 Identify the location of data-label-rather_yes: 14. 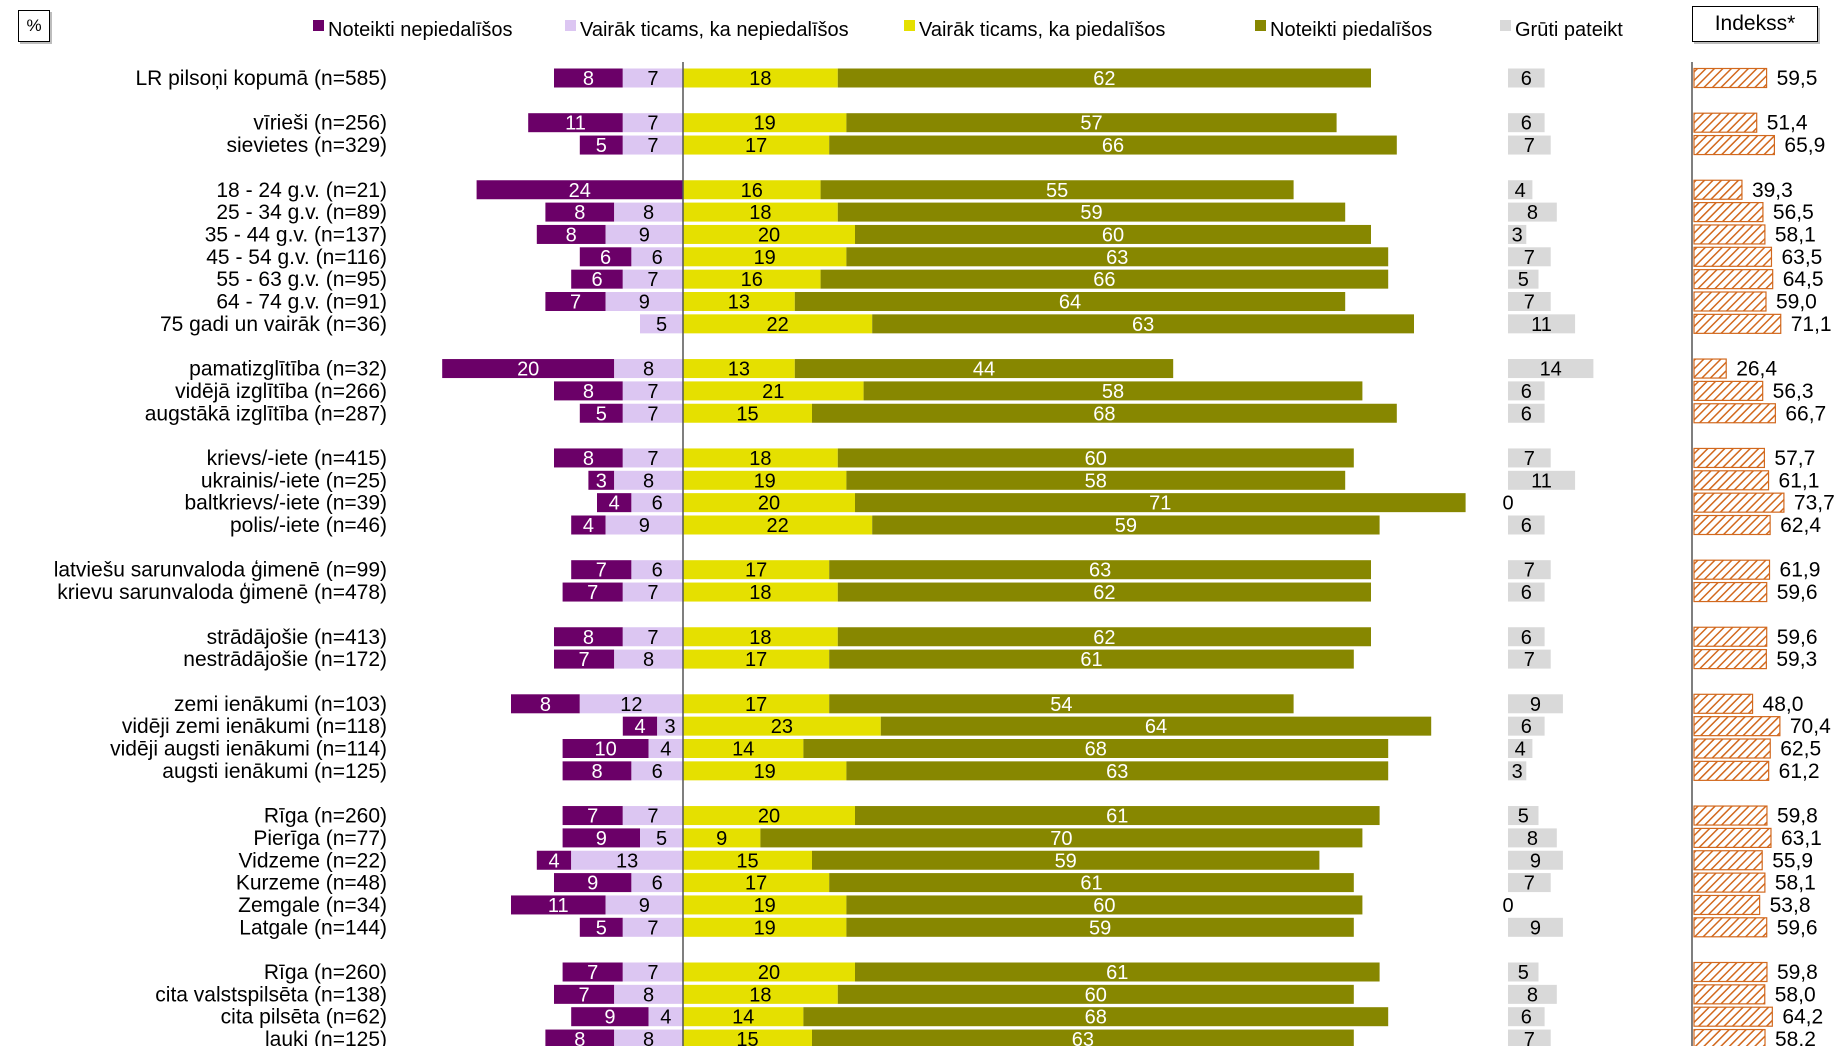
(743, 750).